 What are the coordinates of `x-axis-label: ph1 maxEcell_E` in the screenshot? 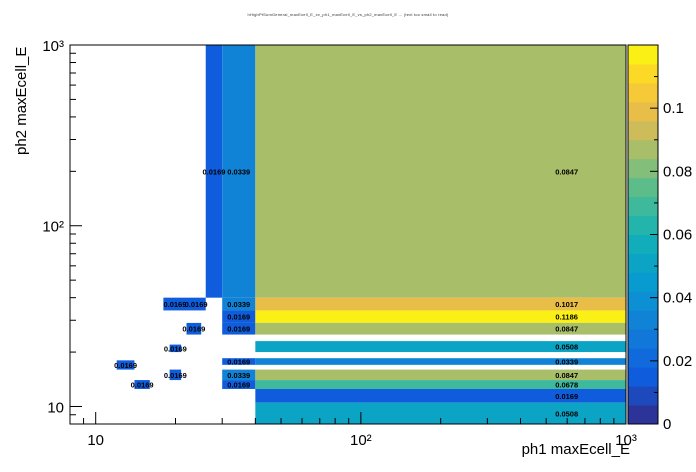 It's located at (575, 449).